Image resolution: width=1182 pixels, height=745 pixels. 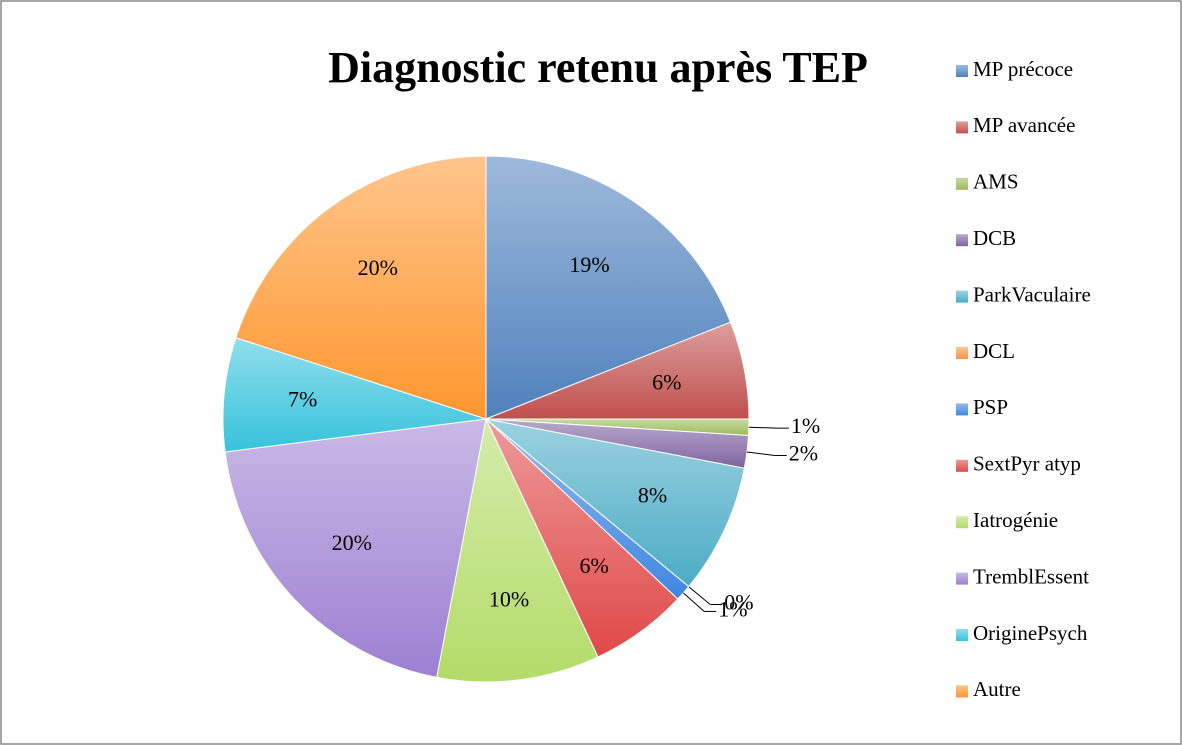 What do you see at coordinates (589, 264) in the screenshot?
I see `data-label: 19%` at bounding box center [589, 264].